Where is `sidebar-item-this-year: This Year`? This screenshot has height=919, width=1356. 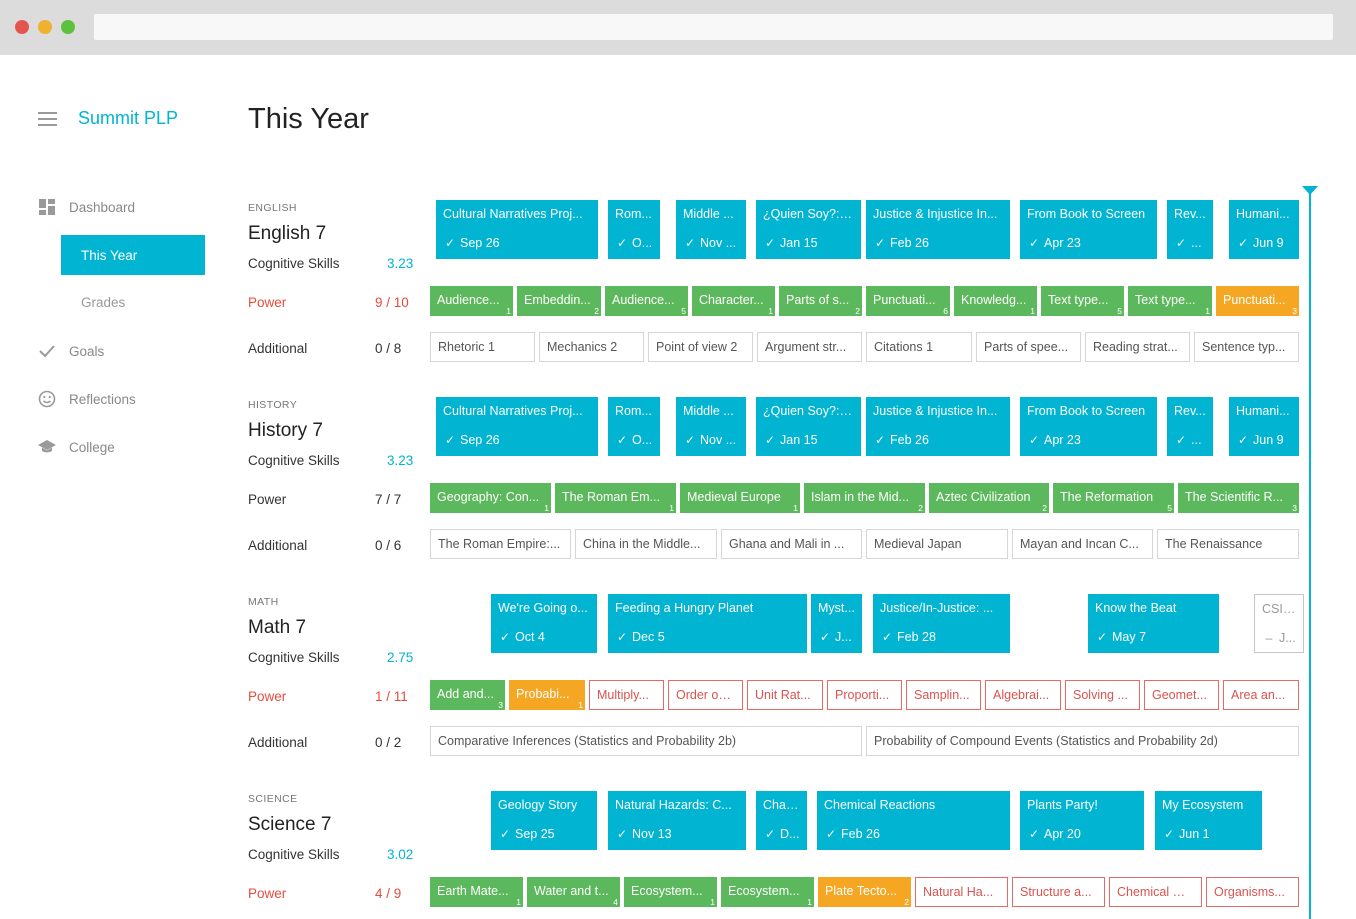
sidebar-item-this-year: This Year is located at coordinates (133, 255).